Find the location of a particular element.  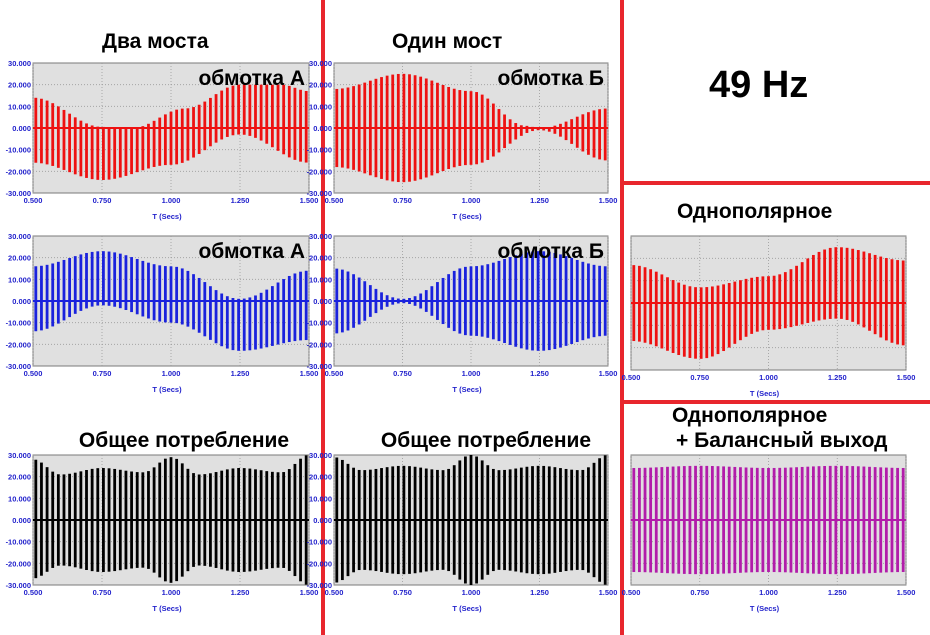

chart-title: обмотка Б is located at coordinates (551, 78).